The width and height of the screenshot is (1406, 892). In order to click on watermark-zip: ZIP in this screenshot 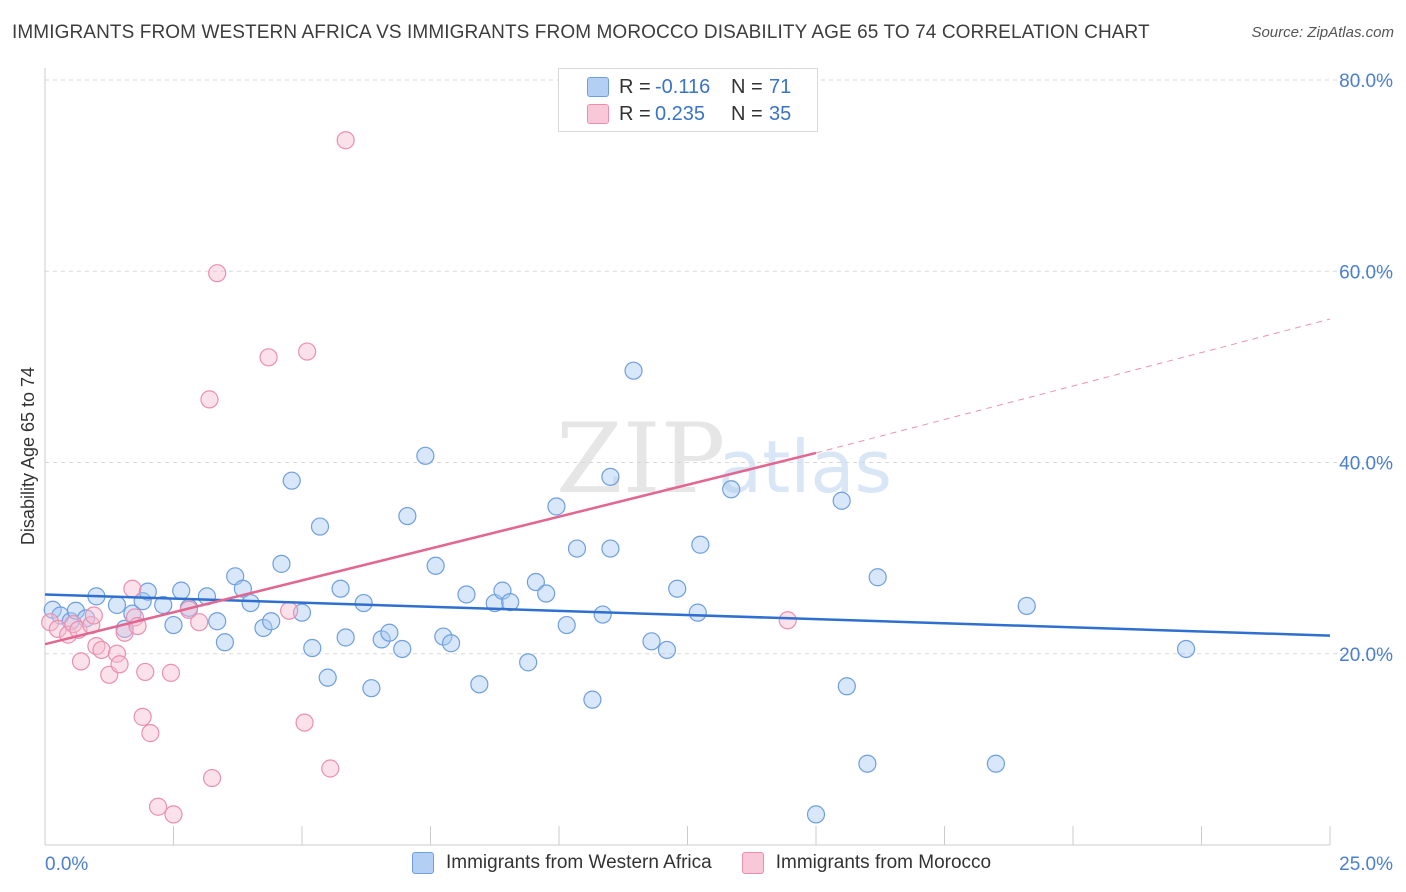, I will do `click(640, 459)`.